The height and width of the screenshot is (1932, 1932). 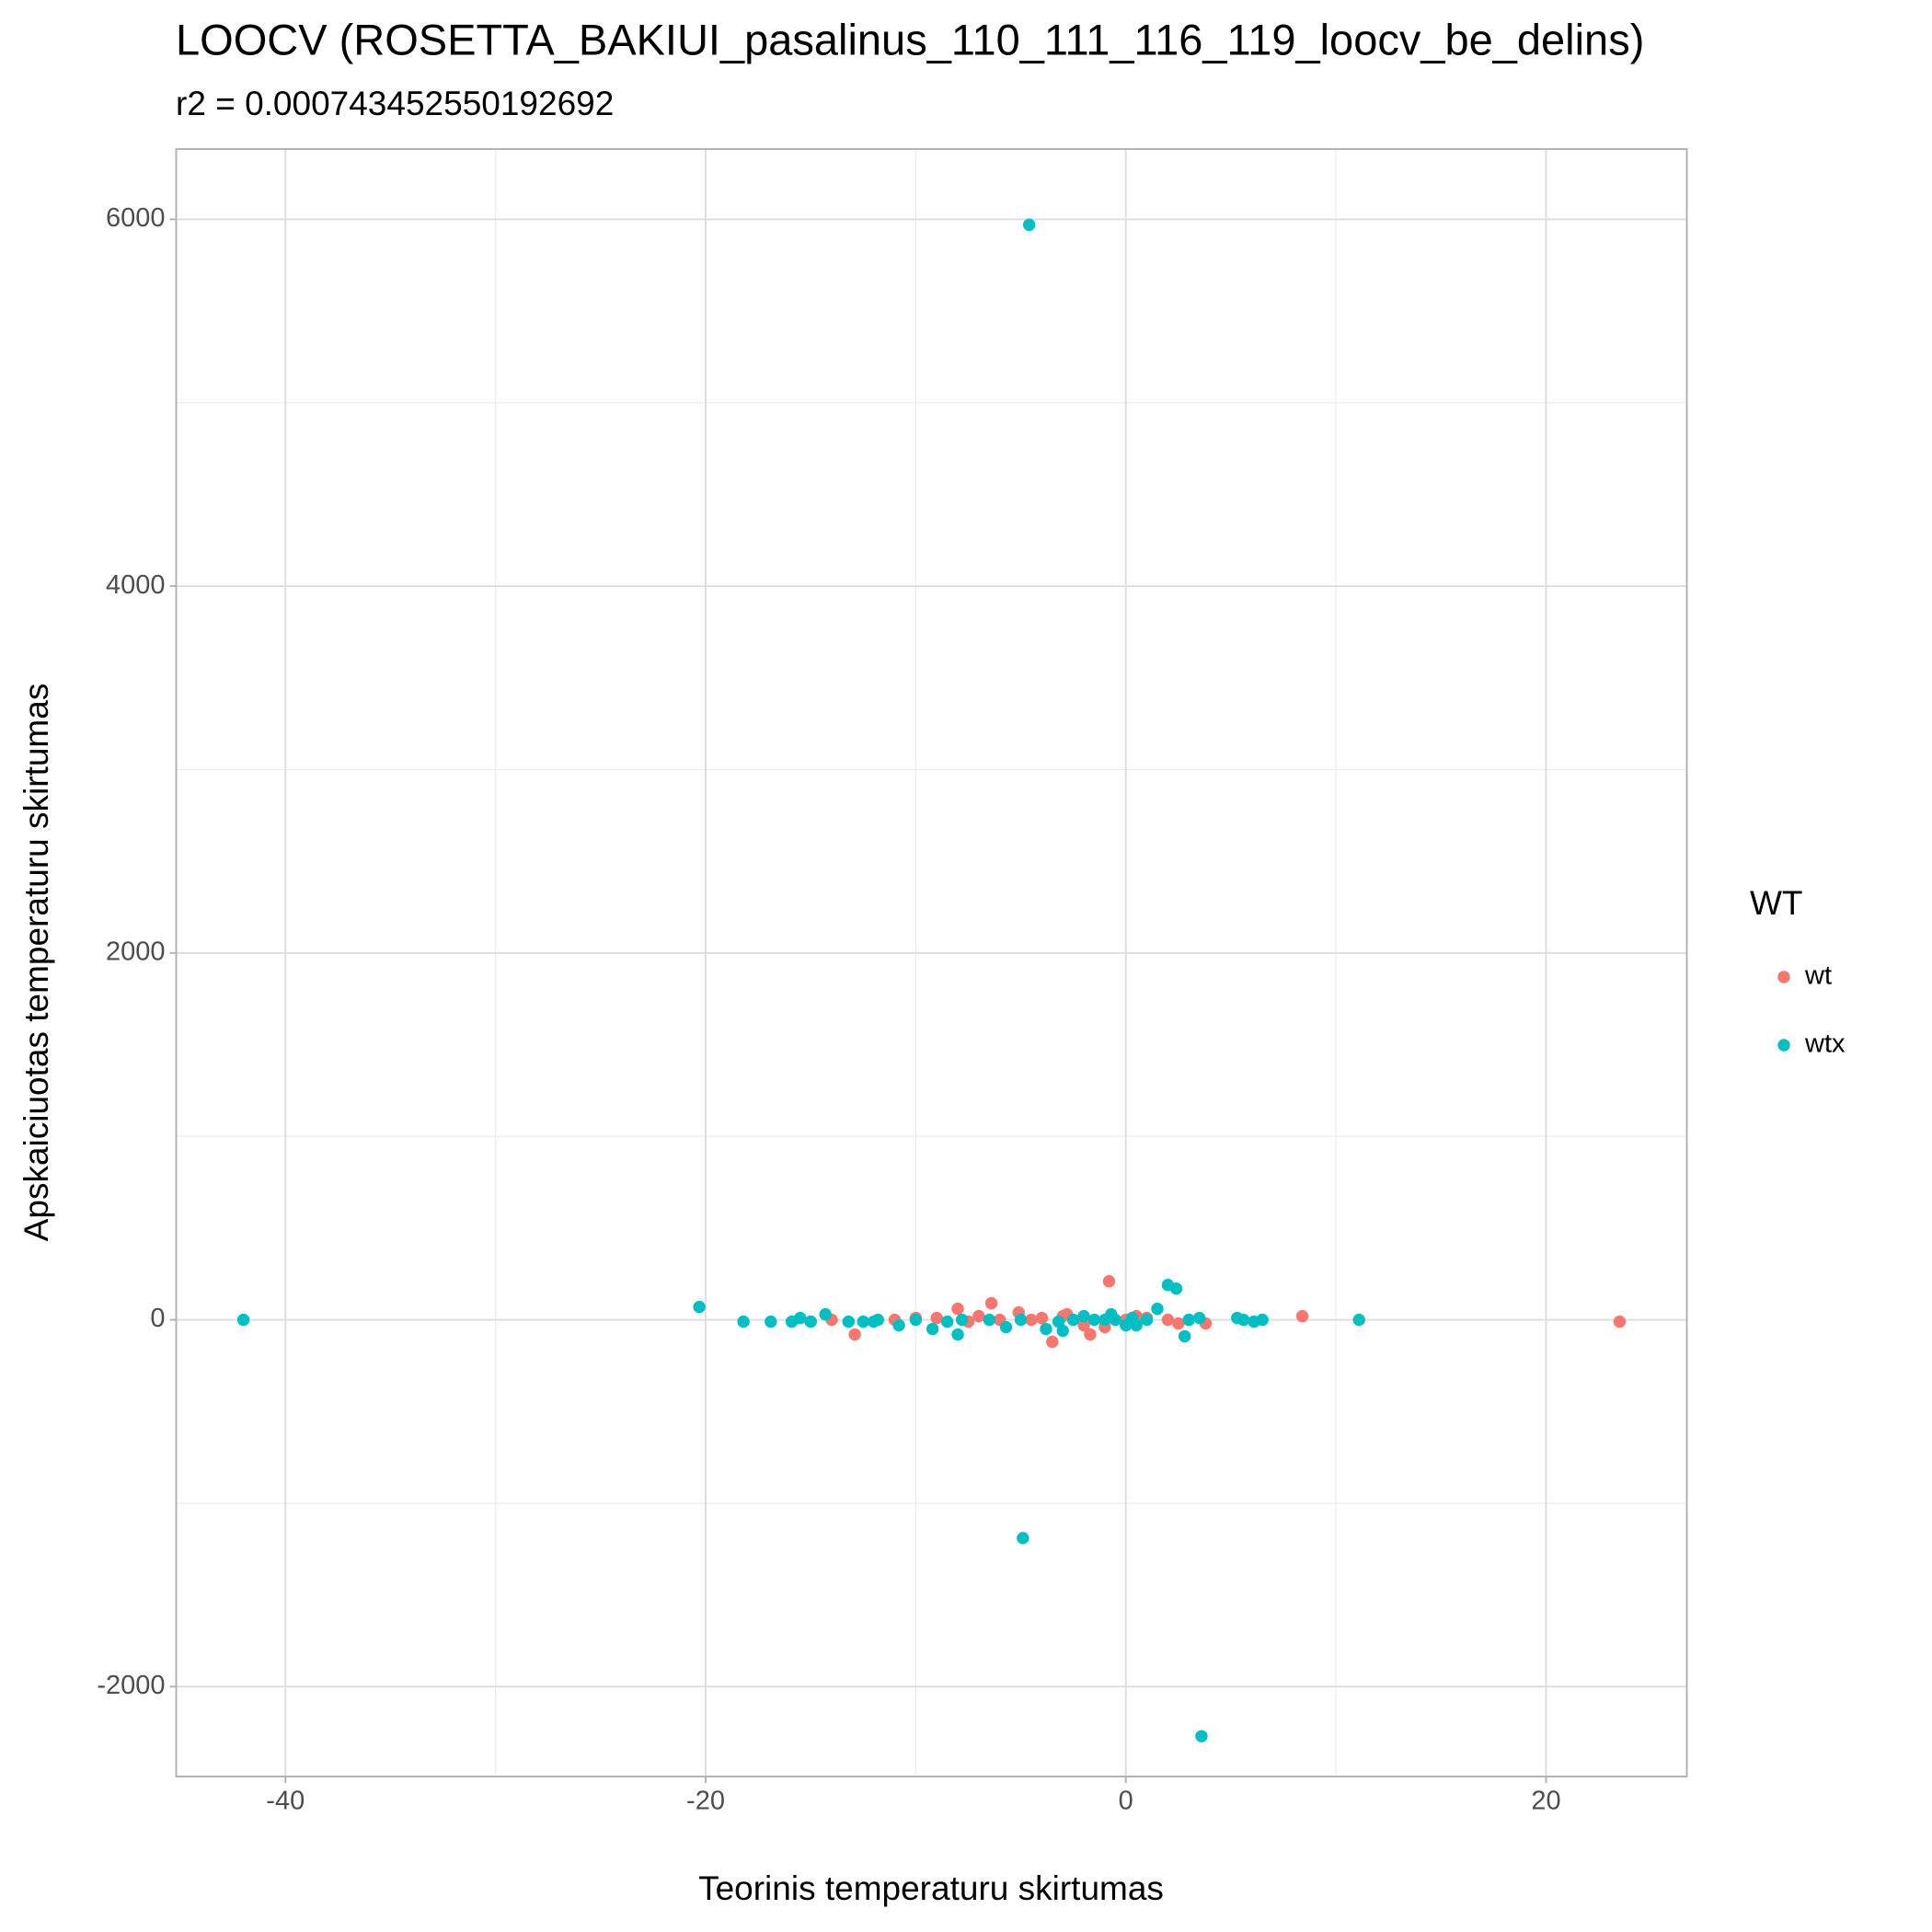 I want to click on legend-title: WT, so click(x=1776, y=903).